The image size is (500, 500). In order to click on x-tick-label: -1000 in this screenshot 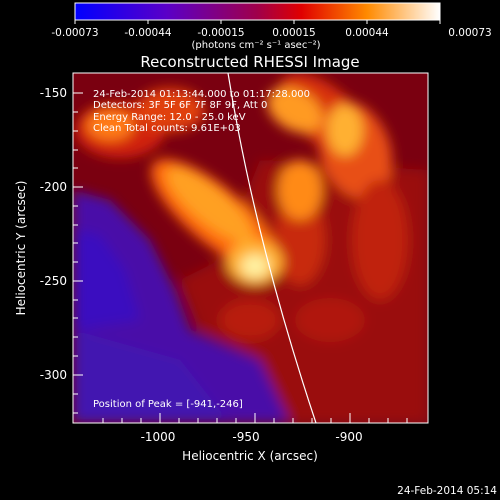, I will do `click(158, 437)`.